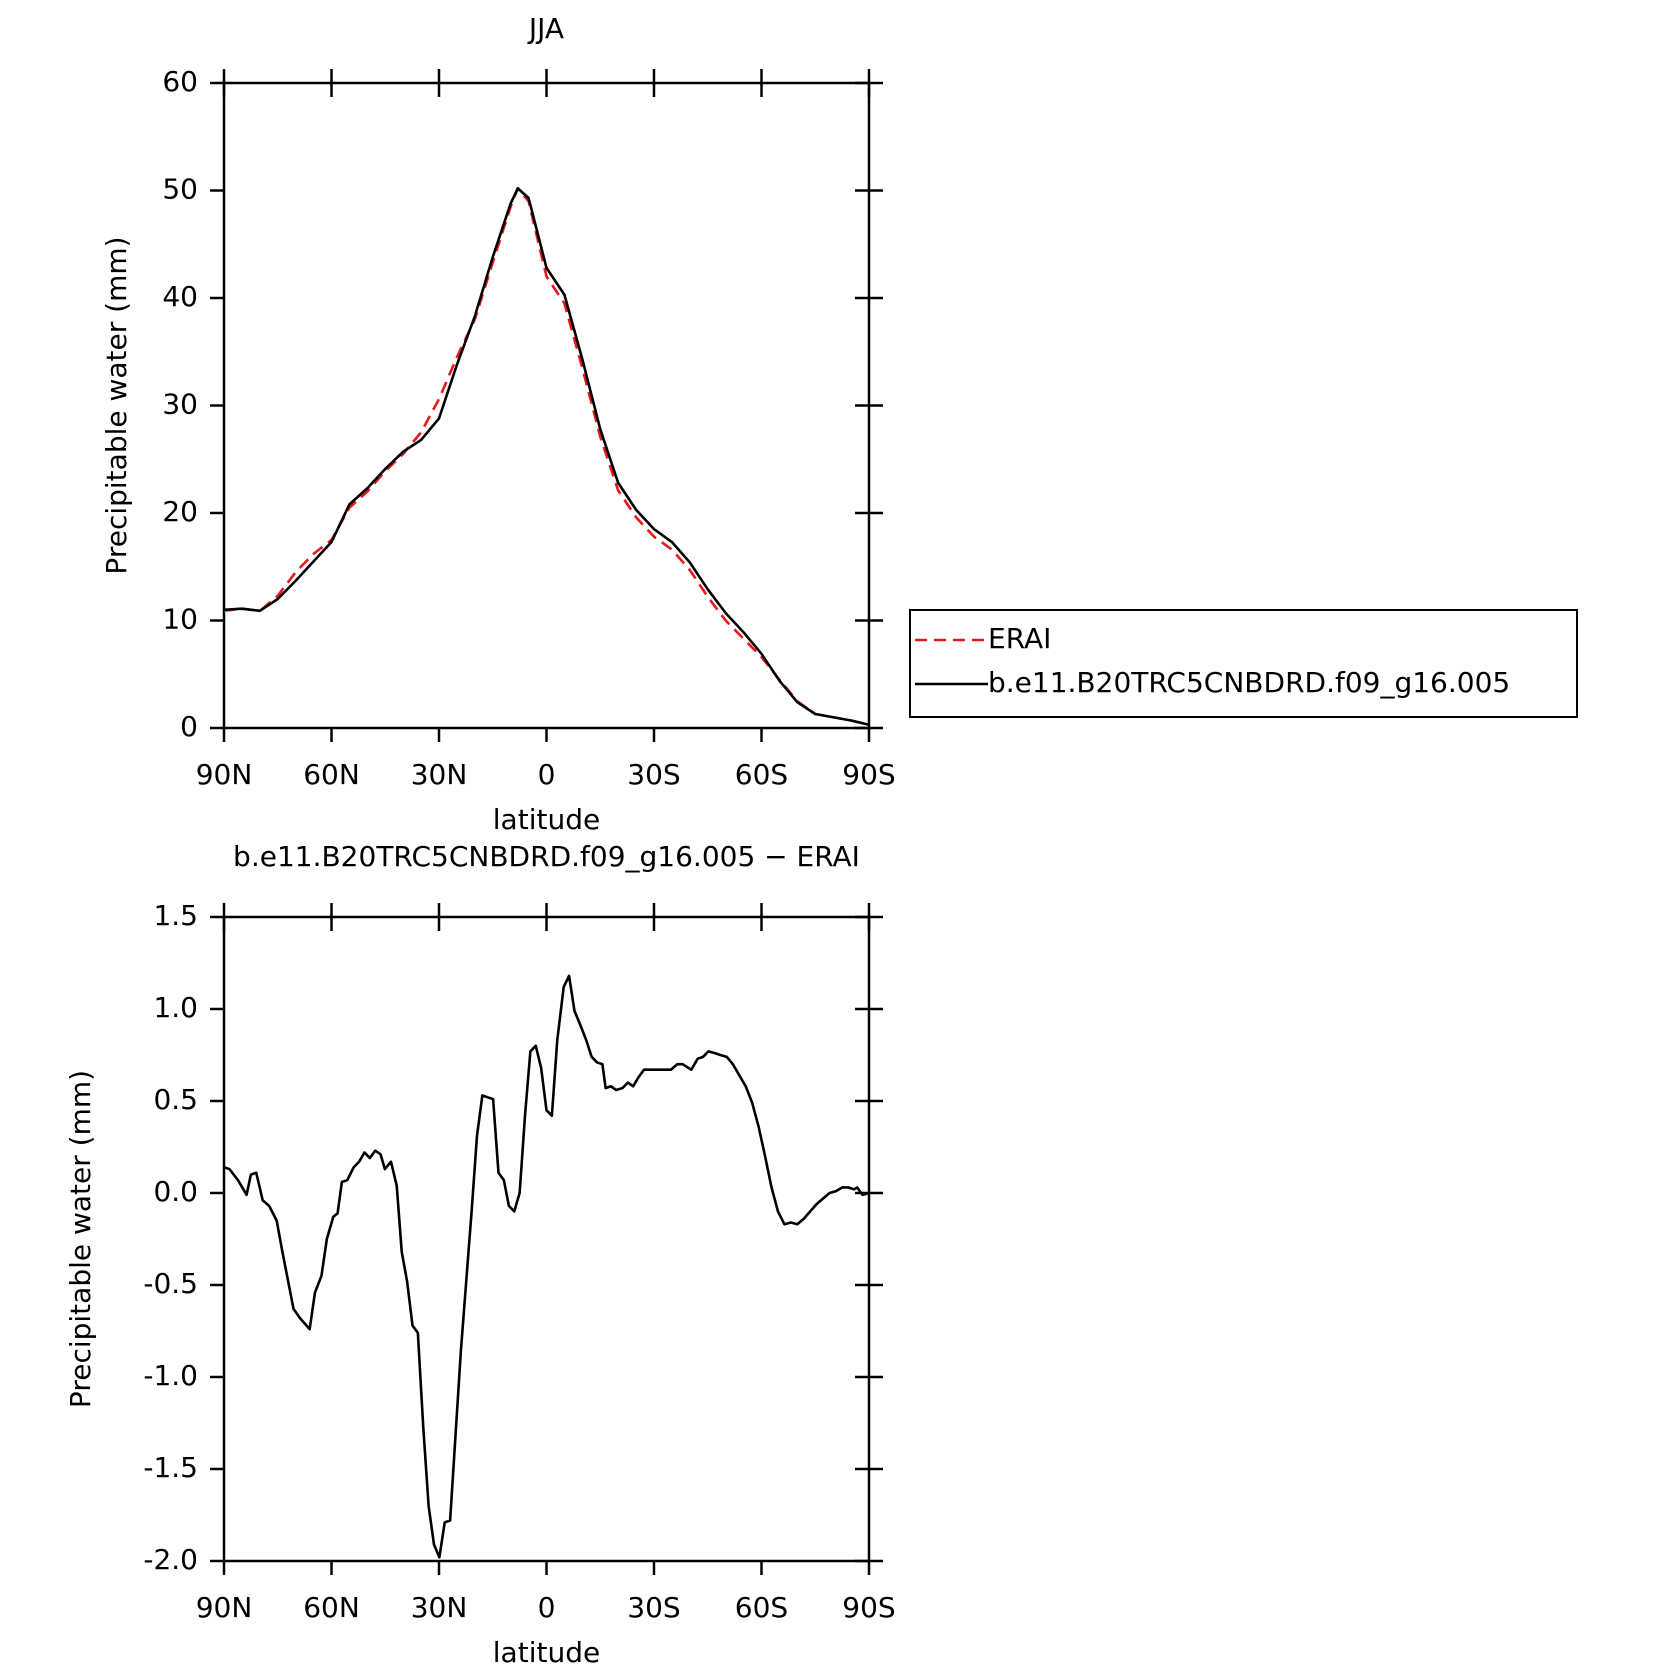  What do you see at coordinates (180, 511) in the screenshot?
I see `y-tick-label: 20` at bounding box center [180, 511].